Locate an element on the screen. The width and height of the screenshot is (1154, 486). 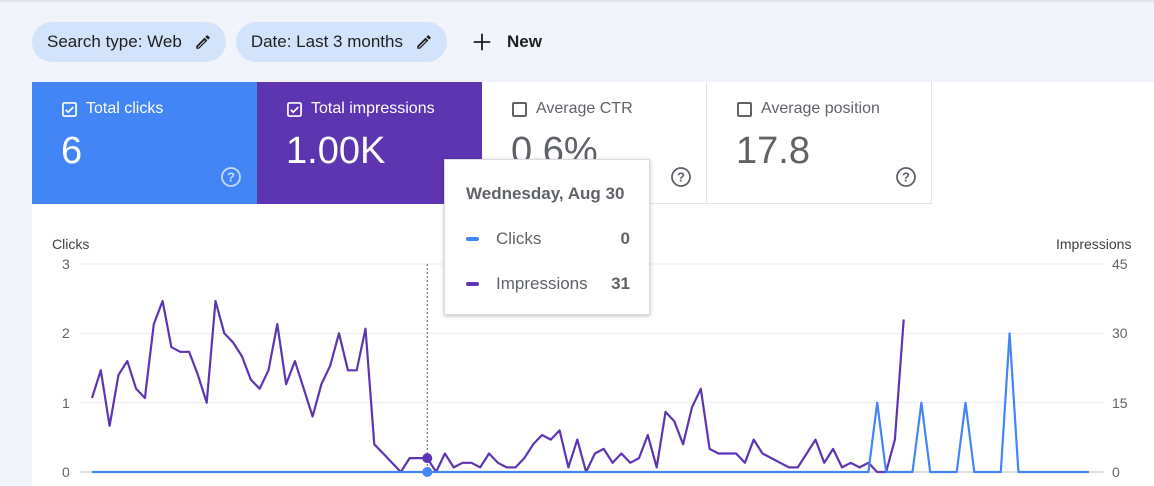
date-filter-label: Date: Last 3 months is located at coordinates (326, 41).